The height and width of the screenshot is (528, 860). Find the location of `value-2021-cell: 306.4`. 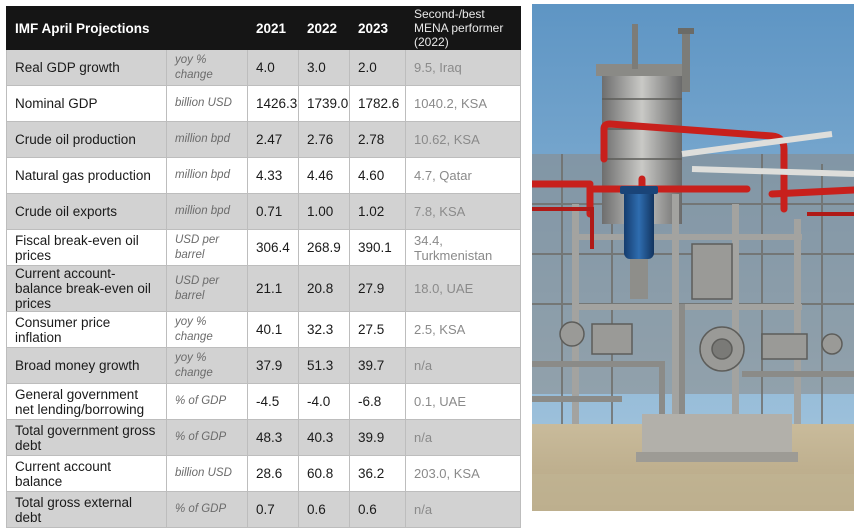

value-2021-cell: 306.4 is located at coordinates (273, 247).